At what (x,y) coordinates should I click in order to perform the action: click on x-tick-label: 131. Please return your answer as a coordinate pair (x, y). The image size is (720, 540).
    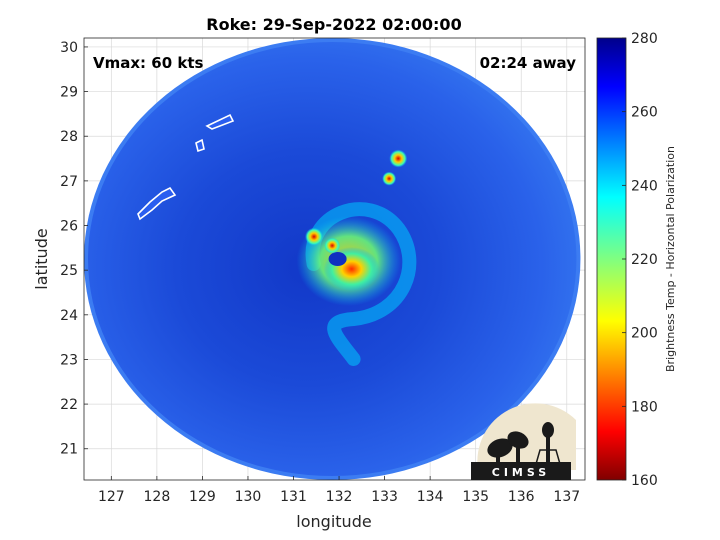
    Looking at the image, I should click on (293, 497).